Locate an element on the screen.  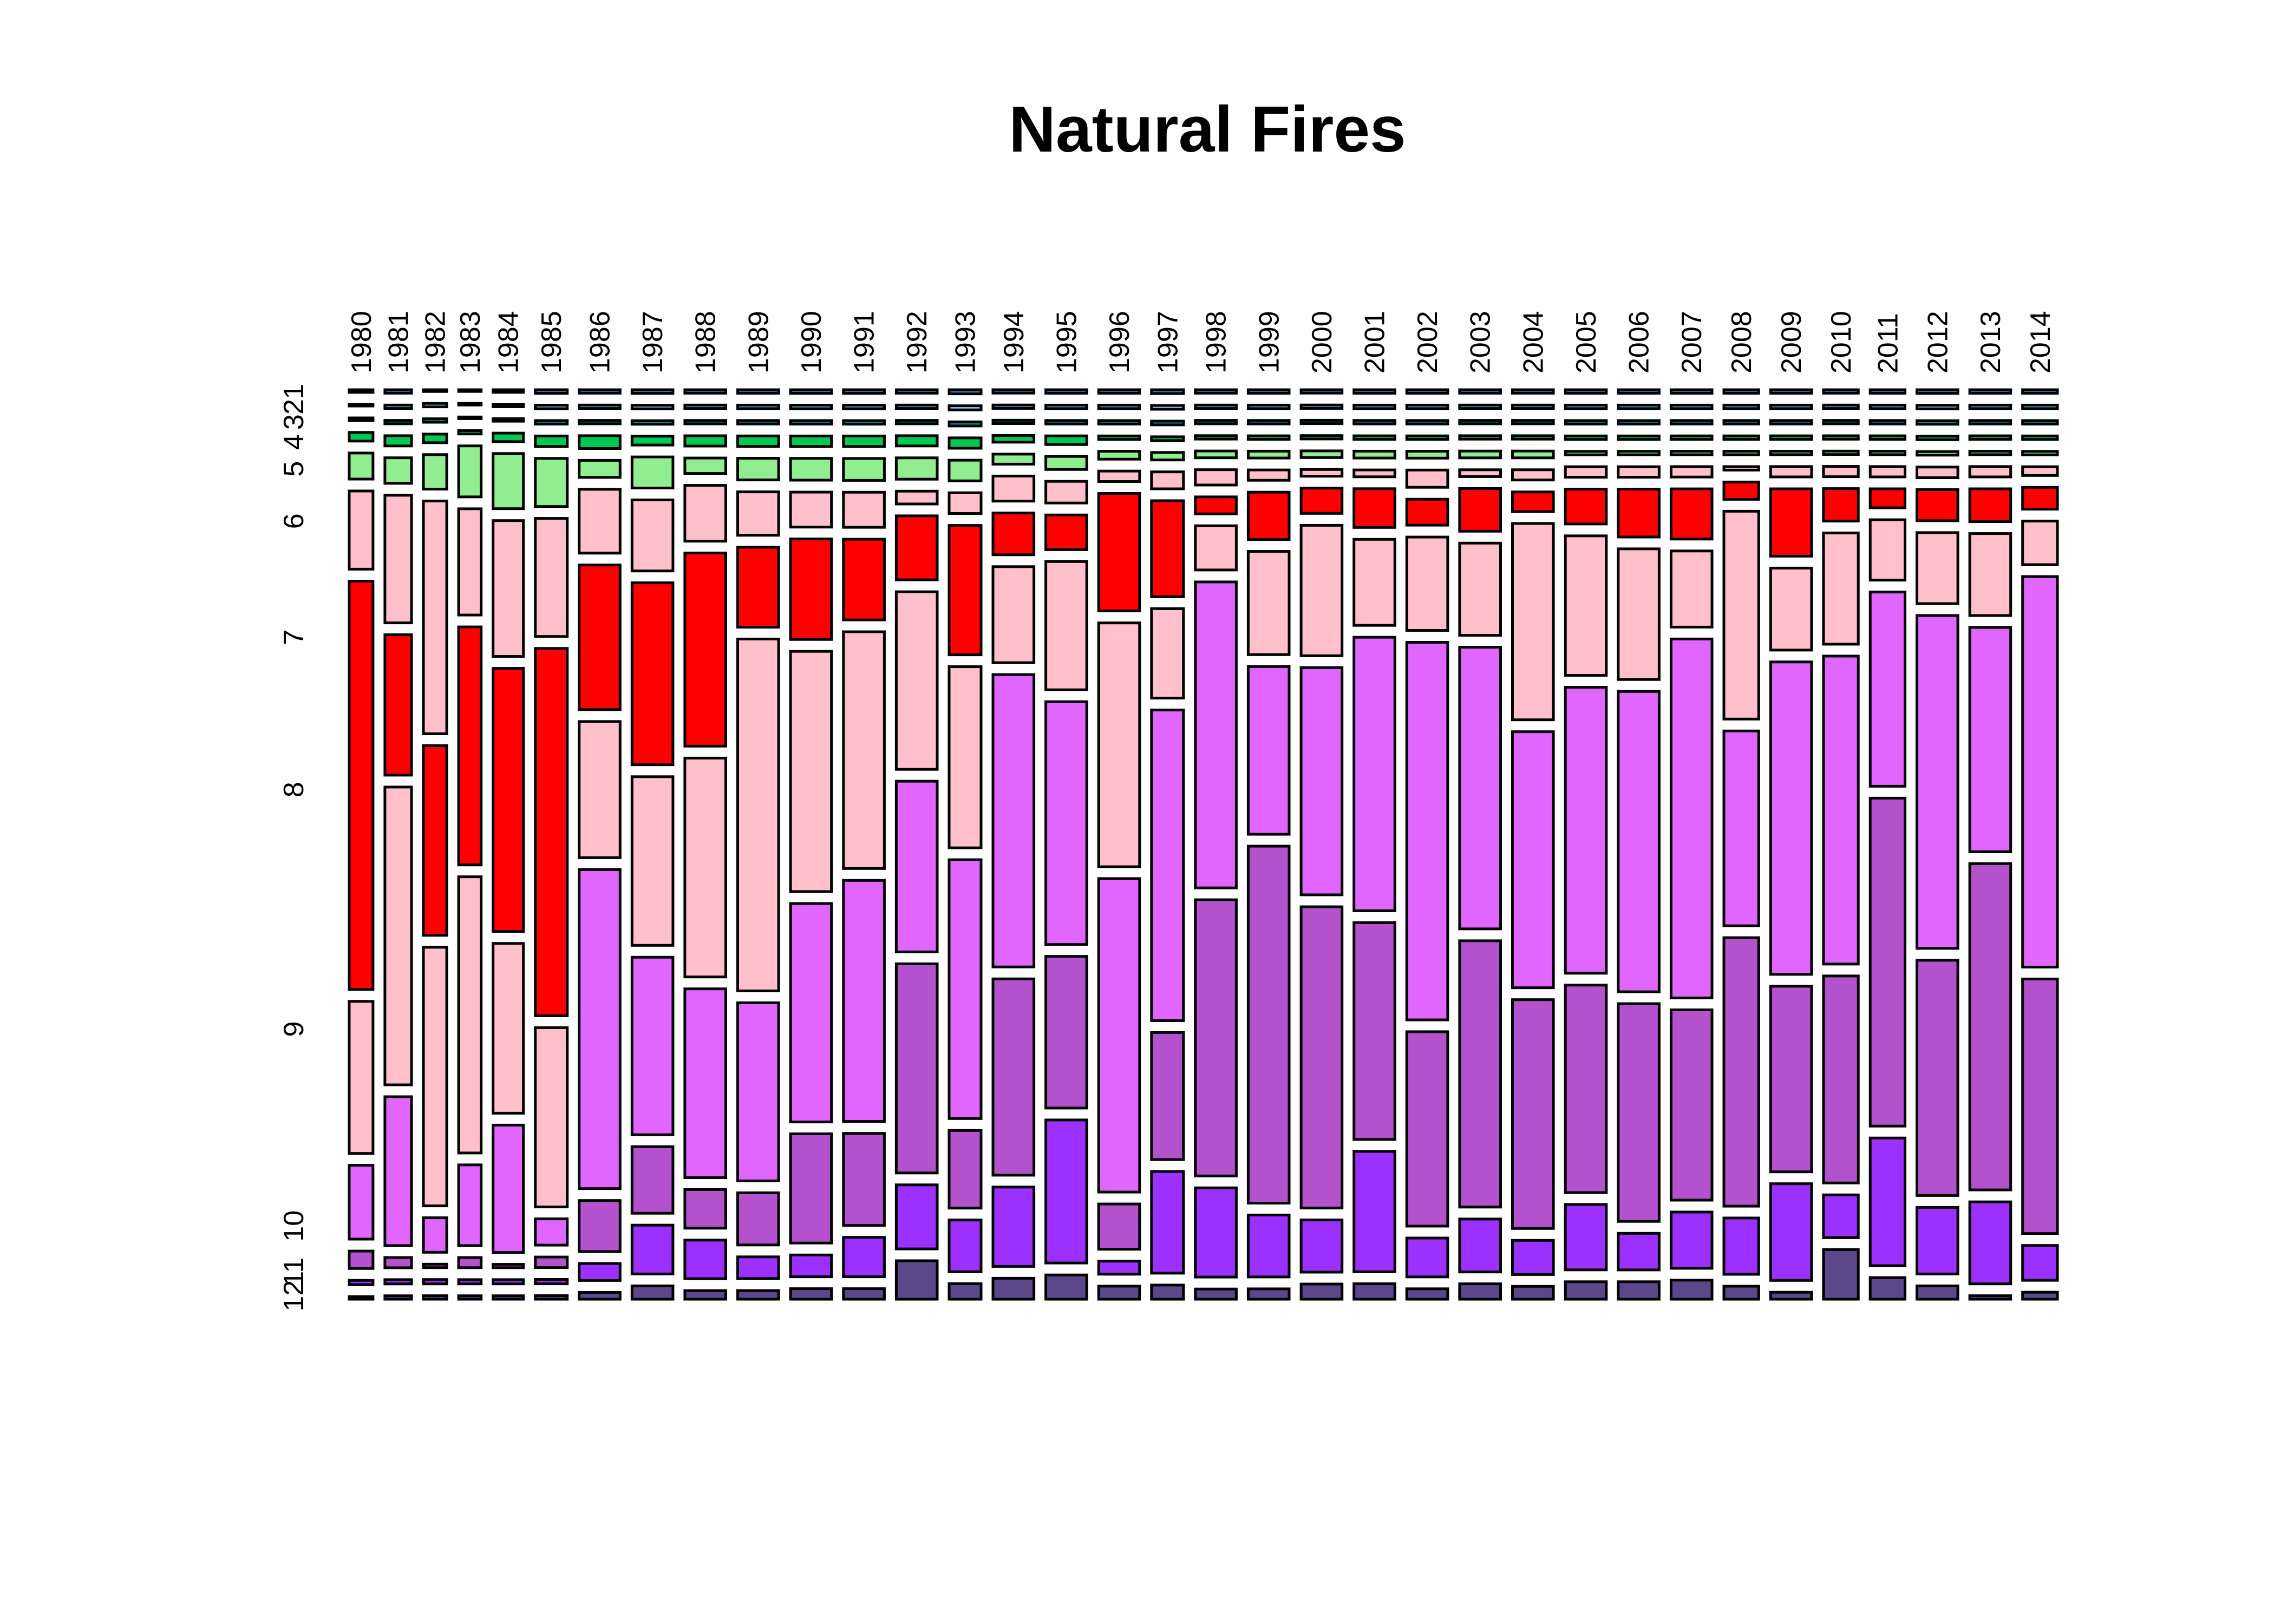
month-label-8: 8 is located at coordinates (294, 790).